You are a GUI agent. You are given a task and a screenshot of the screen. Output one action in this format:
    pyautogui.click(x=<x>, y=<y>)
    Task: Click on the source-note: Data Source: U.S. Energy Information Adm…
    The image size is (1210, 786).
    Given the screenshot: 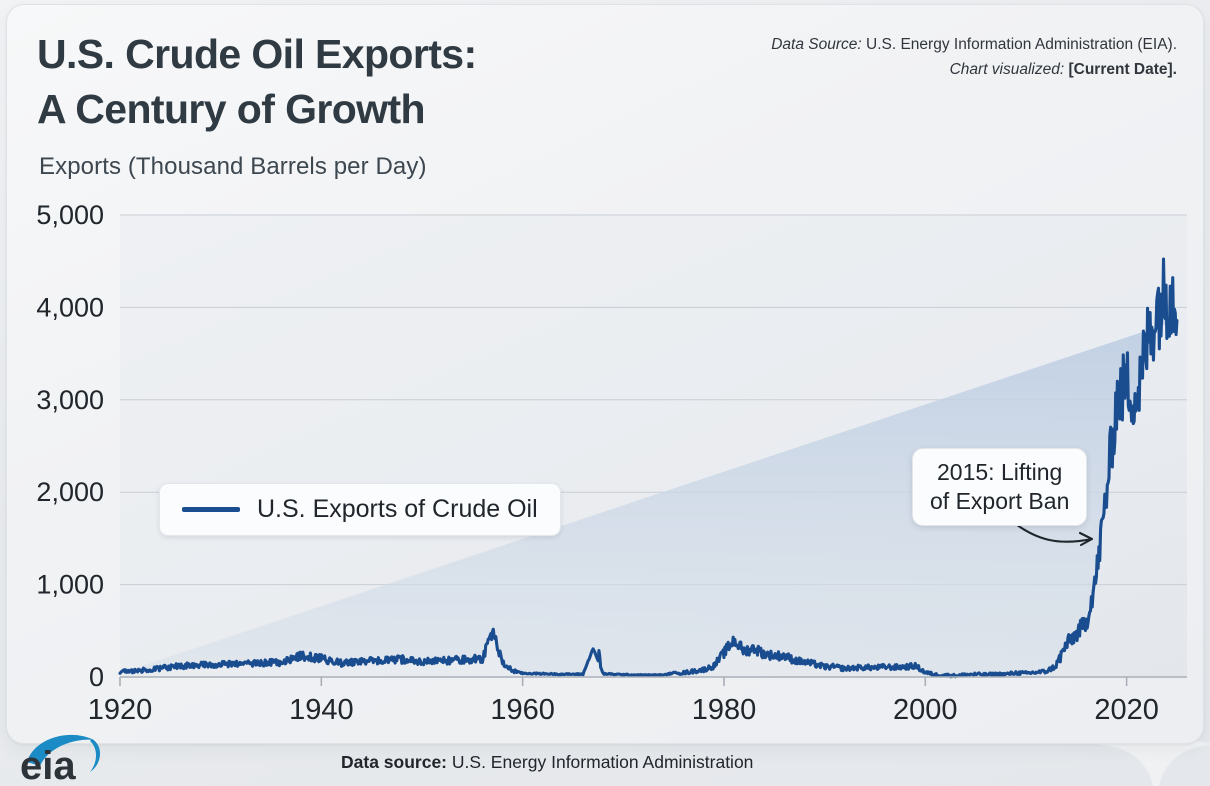 What is the action you would take?
    pyautogui.click(x=974, y=57)
    